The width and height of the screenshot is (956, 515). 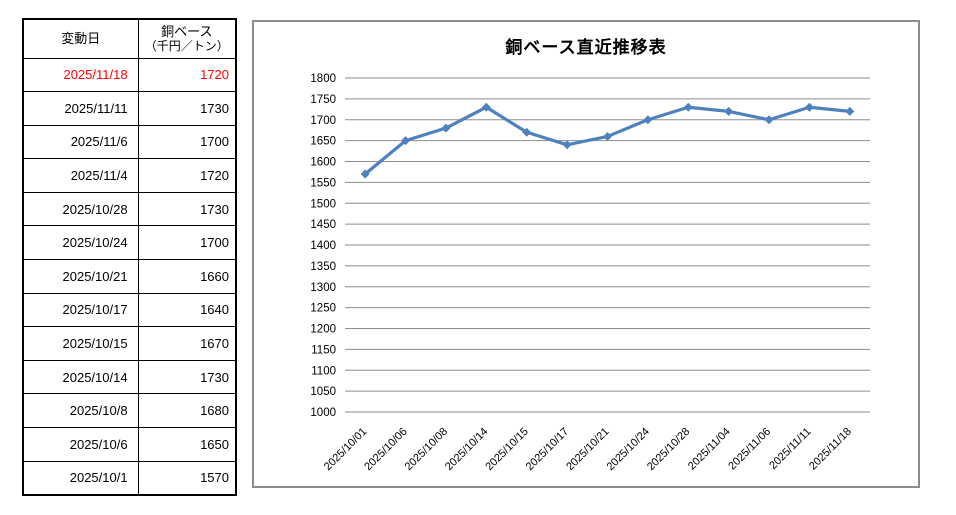 What do you see at coordinates (587, 449) in the screenshot?
I see `x-axis-label: 2025/10/21` at bounding box center [587, 449].